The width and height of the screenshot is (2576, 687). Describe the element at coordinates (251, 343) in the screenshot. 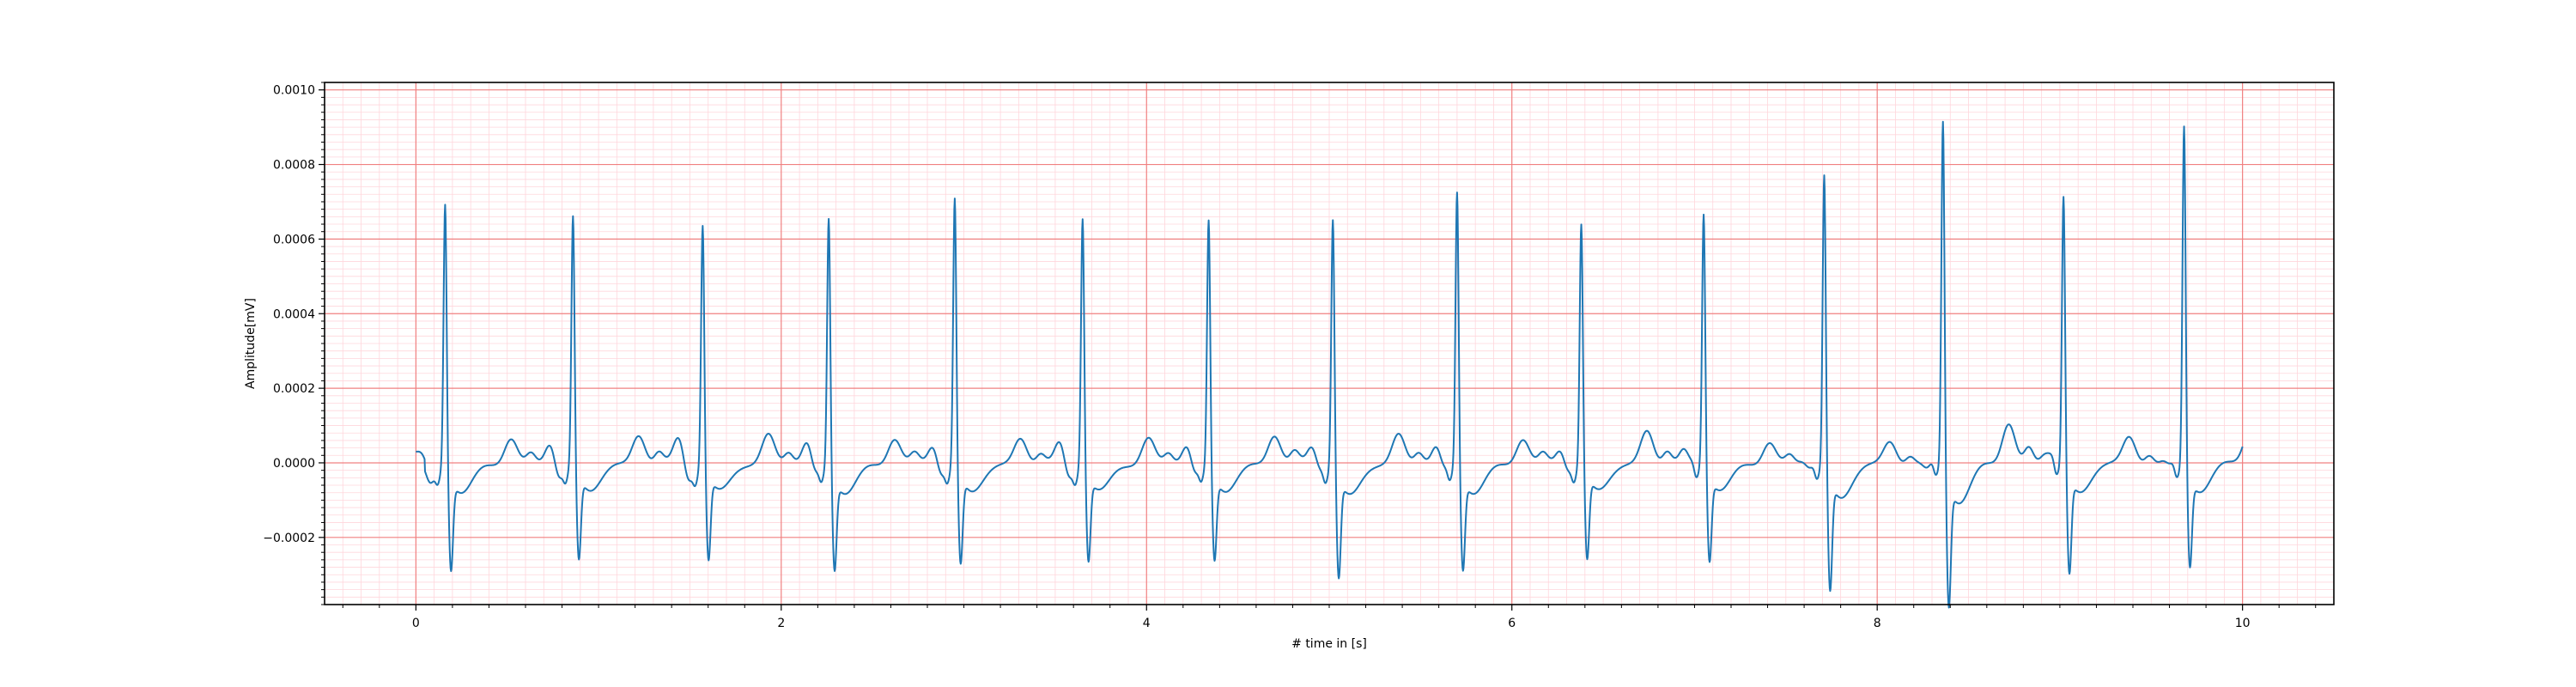

I see `y-axis-label: Amplitude[mV]` at that location.